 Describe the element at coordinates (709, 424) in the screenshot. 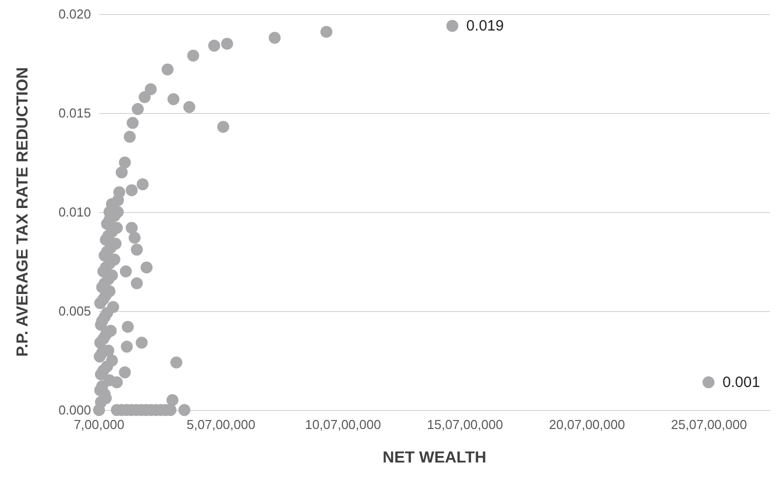

I see `x-tick-label: 25,07,00,000` at that location.